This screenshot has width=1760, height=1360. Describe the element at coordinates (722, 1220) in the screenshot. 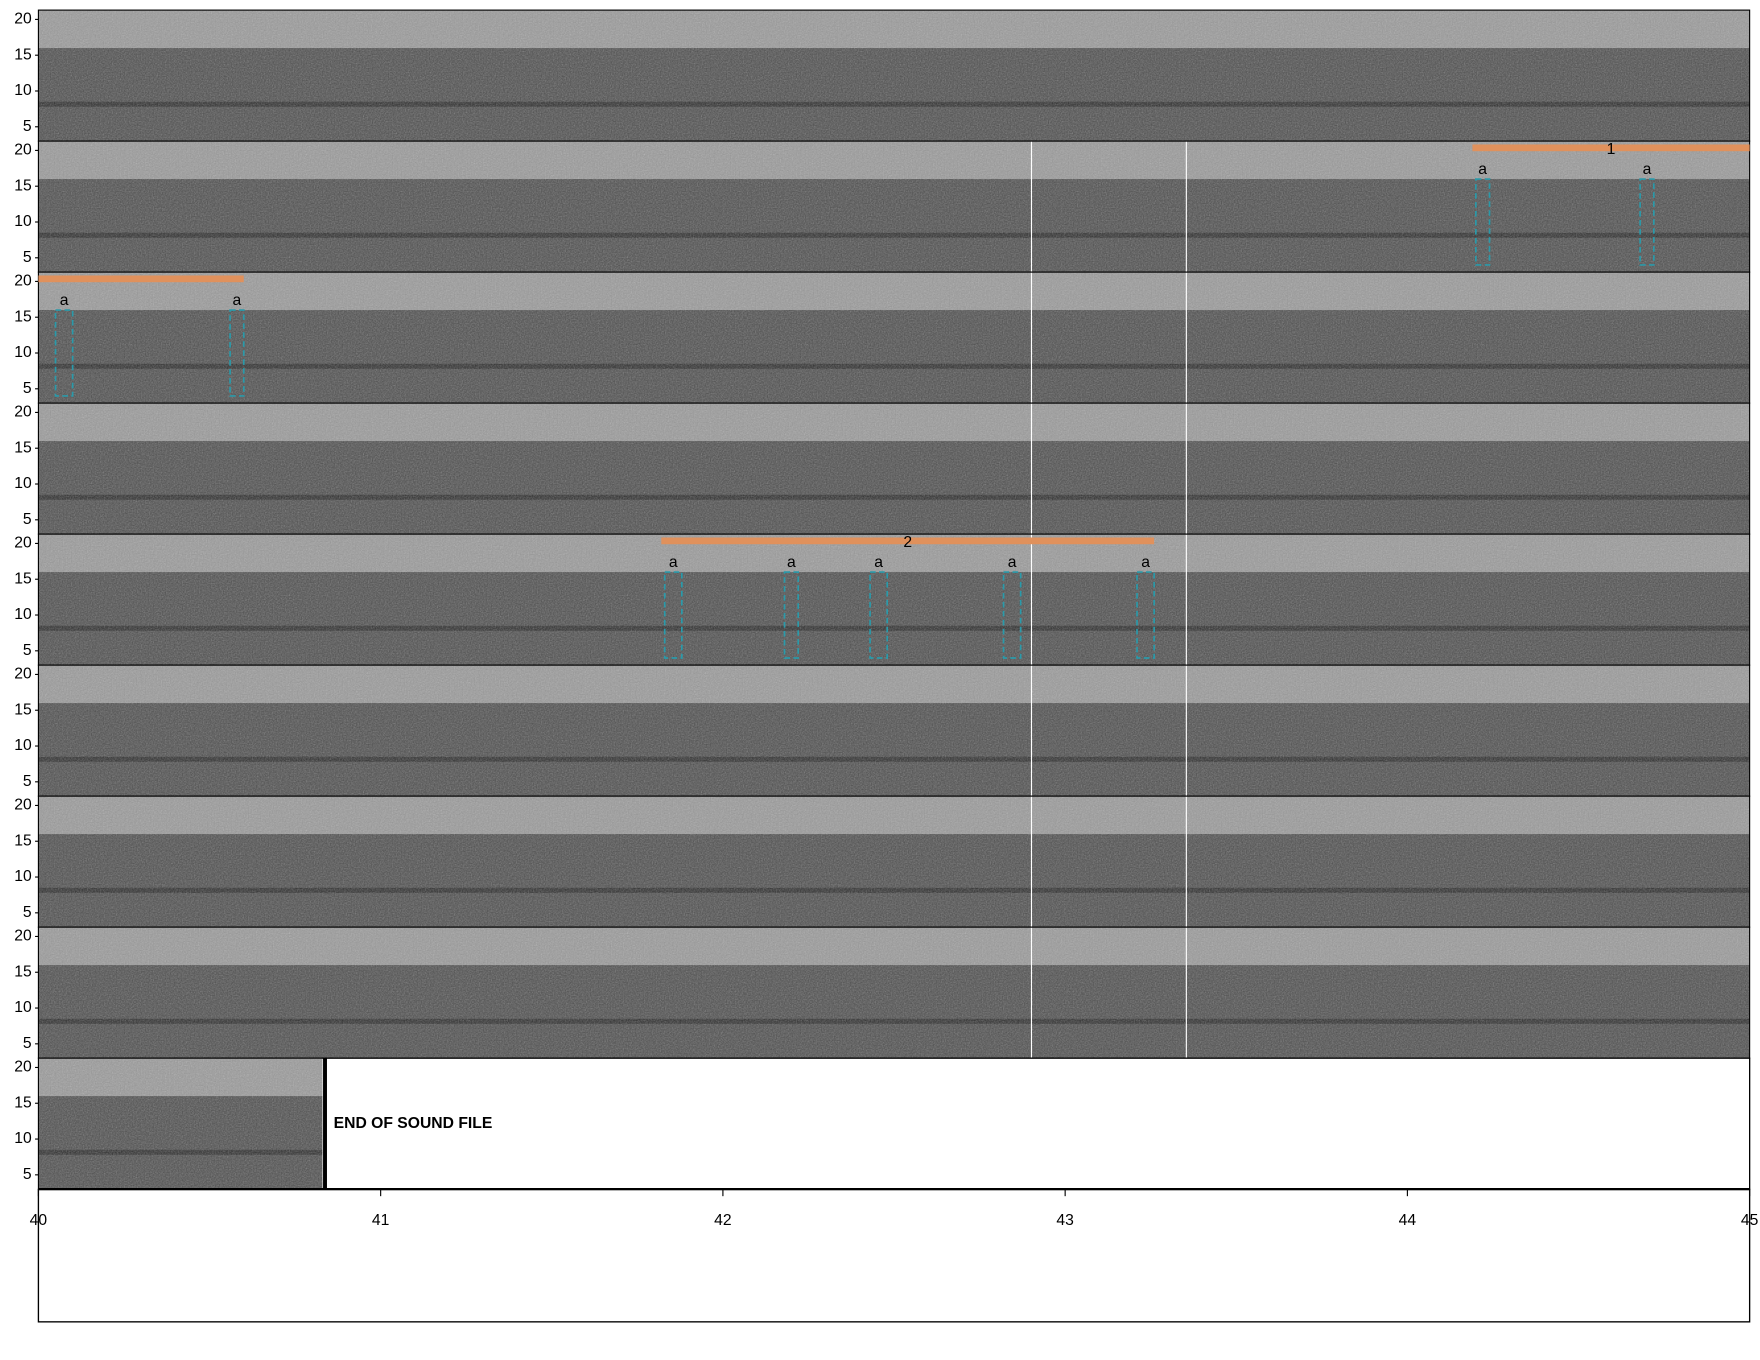

I see `x-tick-label: 42` at that location.